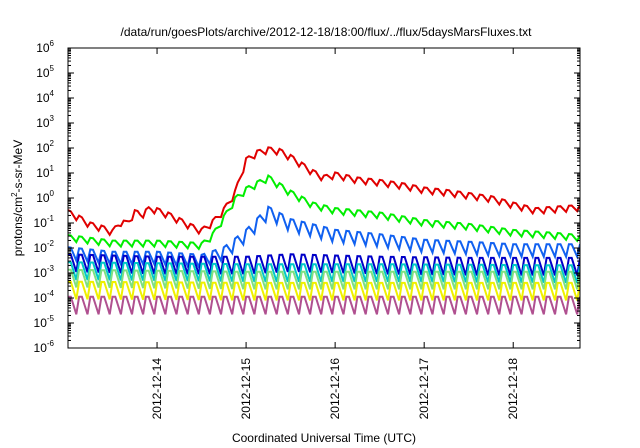 The image size is (640, 448). I want to click on y-tick-label: 10⁰, so click(45, 197).